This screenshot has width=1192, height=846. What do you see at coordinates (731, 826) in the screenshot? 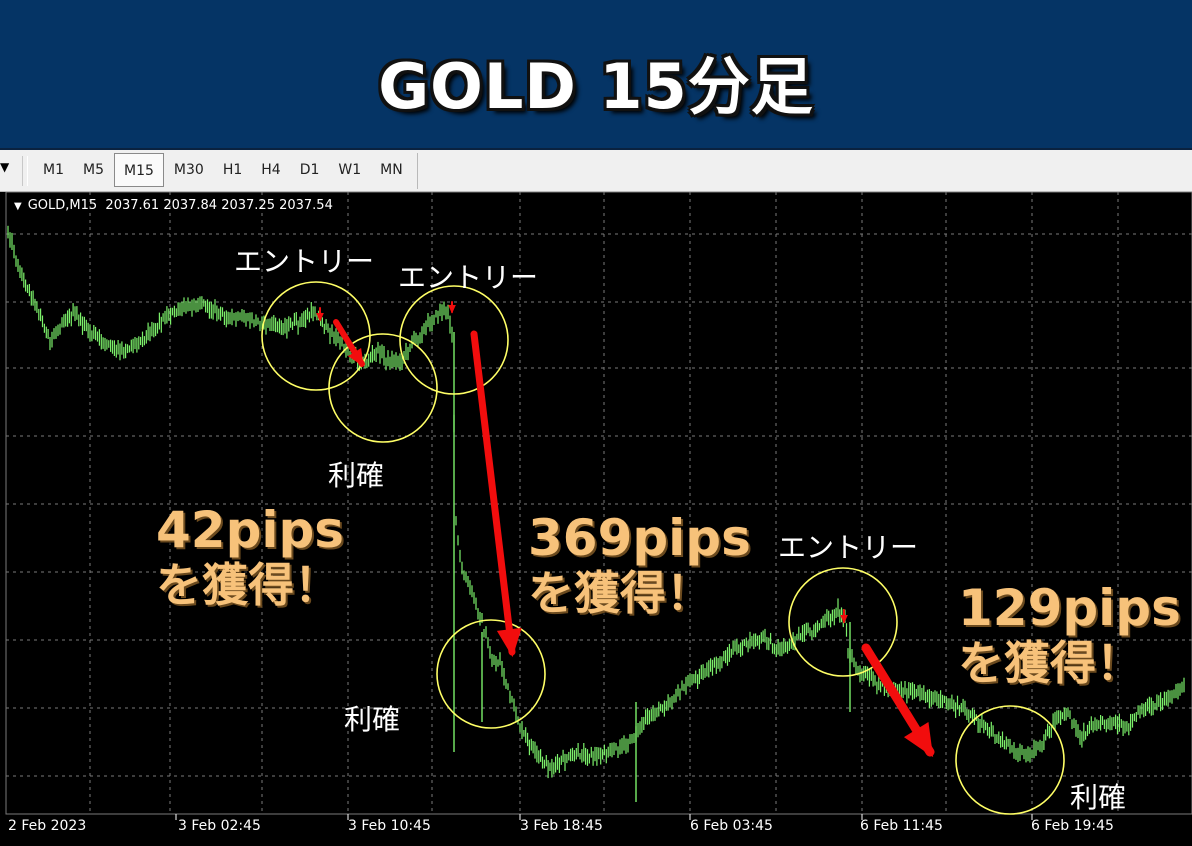
I see `x-tick-label: 6 Feb 03:45` at bounding box center [731, 826].